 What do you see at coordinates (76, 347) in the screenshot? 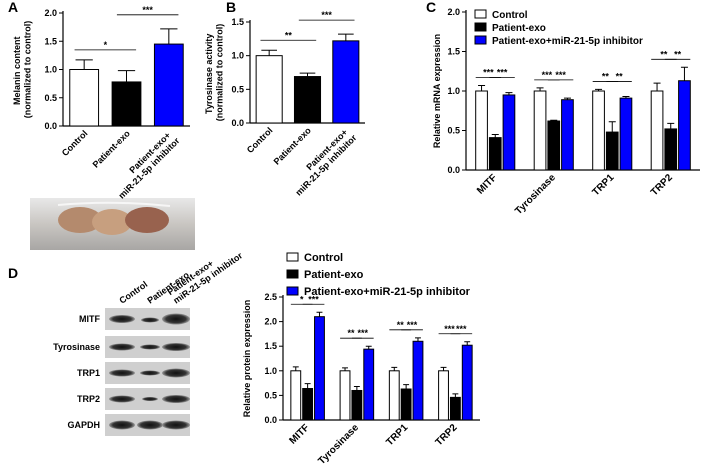
I see `blot-row-label: Tyrosinase` at bounding box center [76, 347].